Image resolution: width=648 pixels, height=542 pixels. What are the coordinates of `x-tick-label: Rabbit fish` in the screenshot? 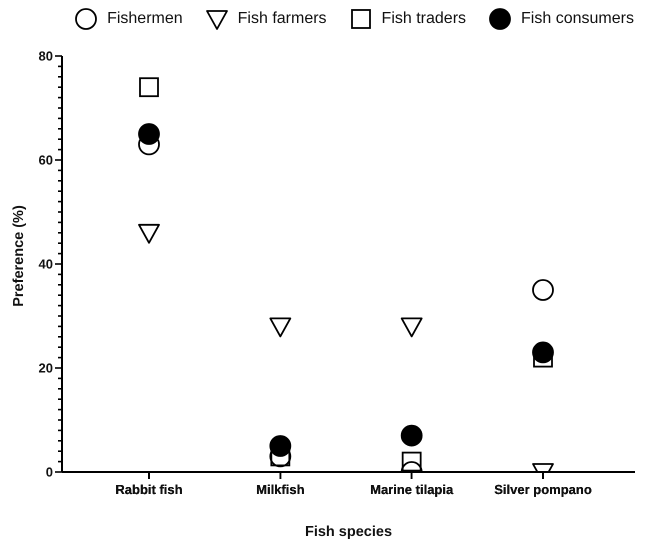 It's located at (149, 490).